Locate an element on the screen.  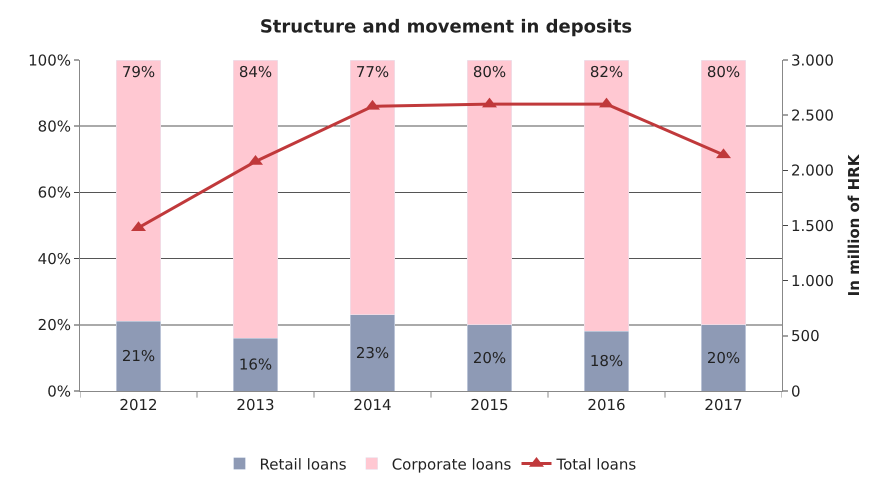
data-label: 82% is located at coordinates (607, 72).